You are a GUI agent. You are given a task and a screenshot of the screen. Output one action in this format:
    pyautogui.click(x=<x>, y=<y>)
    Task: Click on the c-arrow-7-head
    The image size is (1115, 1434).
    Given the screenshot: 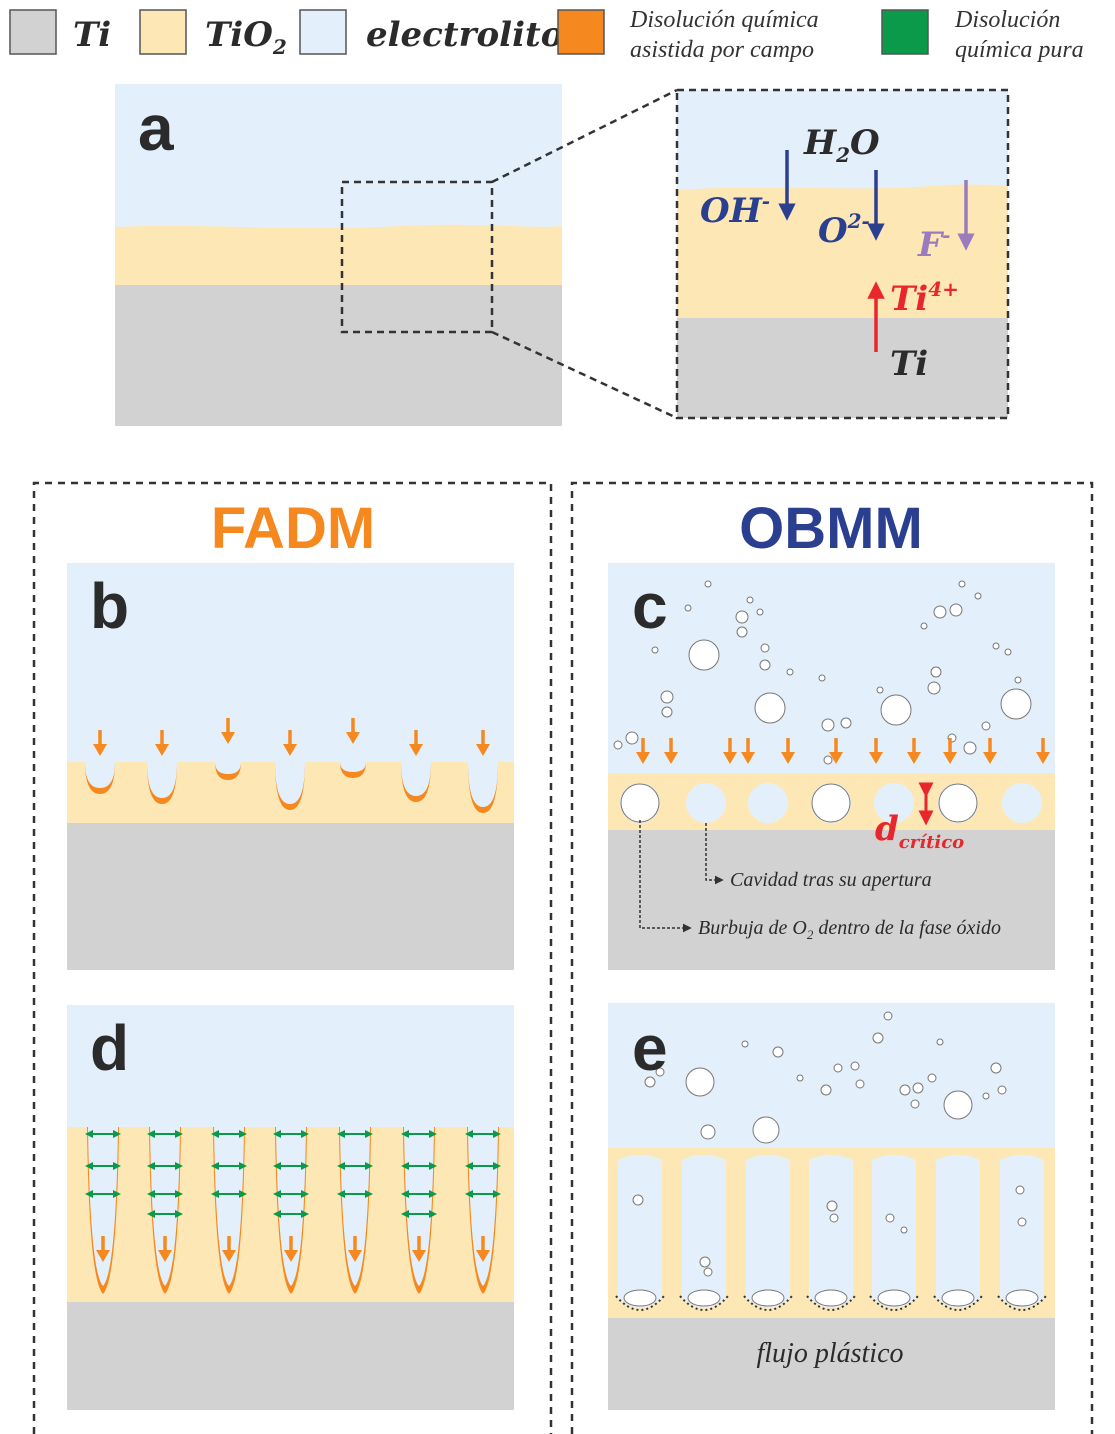 What is the action you would take?
    pyautogui.click(x=914, y=758)
    